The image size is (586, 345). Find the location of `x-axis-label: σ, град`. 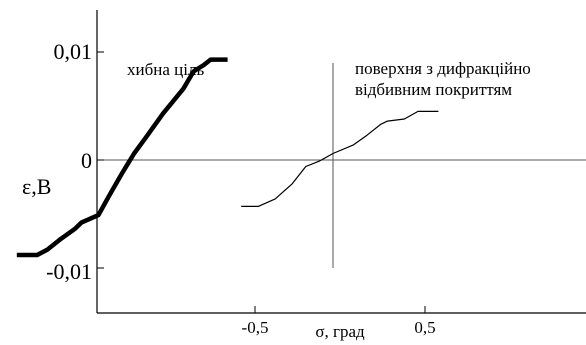

x-axis-label: σ, град is located at coordinates (340, 331).